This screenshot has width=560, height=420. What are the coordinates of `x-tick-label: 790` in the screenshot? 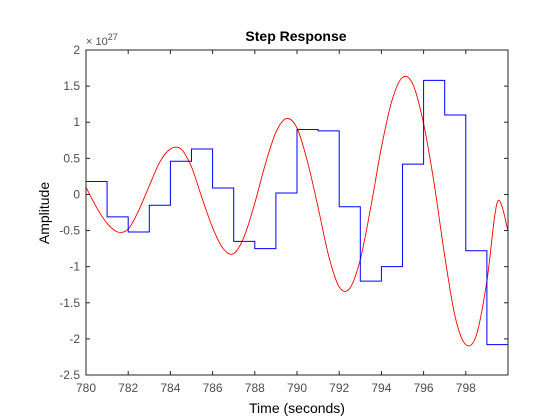 It's located at (297, 388).